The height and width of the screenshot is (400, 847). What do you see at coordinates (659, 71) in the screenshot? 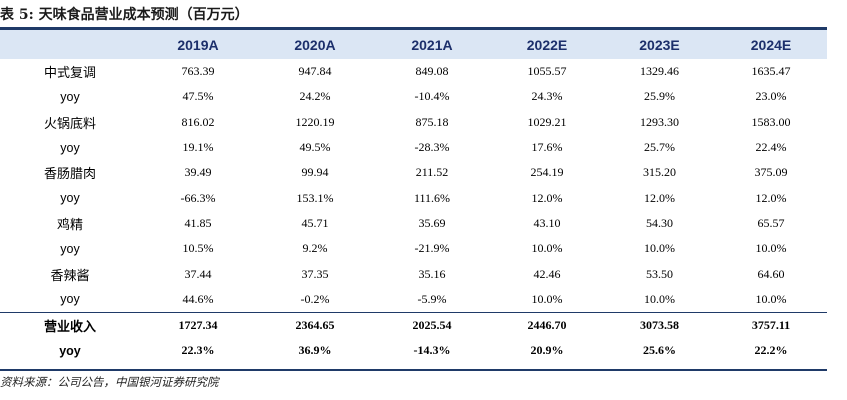
I see `value-cell: 1329.46` at bounding box center [659, 71].